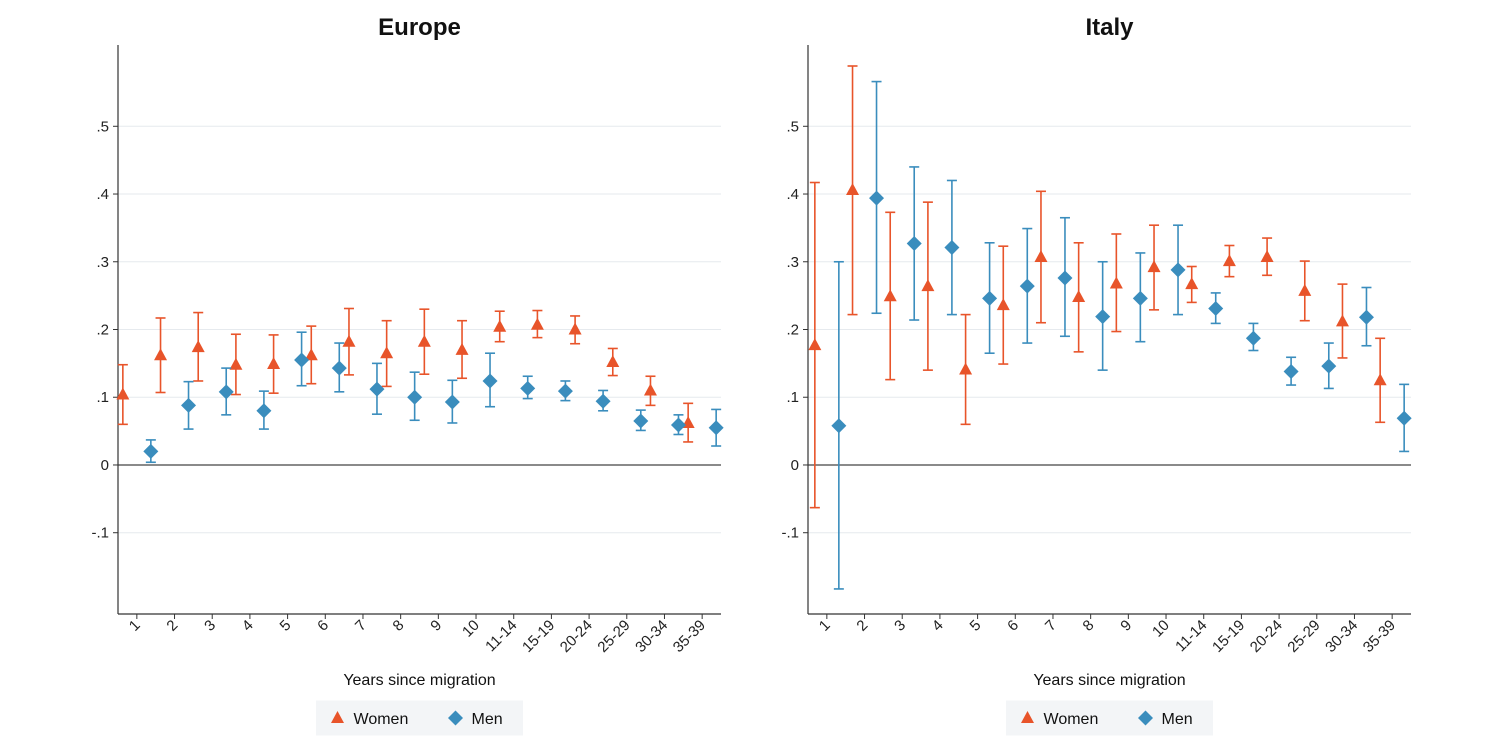  Describe the element at coordinates (1303, 636) in the screenshot. I see `panel2-xtick-label-25-29: 25-29` at that location.